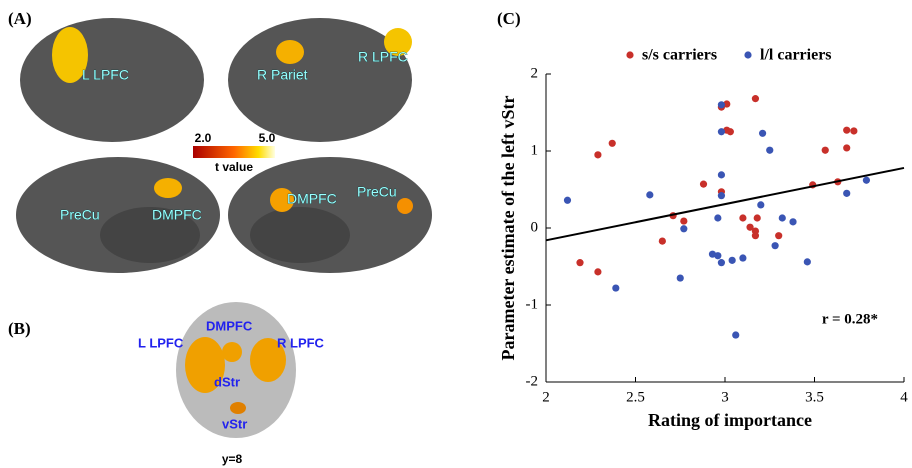  I want to click on panel-letter: (B), so click(19, 328).